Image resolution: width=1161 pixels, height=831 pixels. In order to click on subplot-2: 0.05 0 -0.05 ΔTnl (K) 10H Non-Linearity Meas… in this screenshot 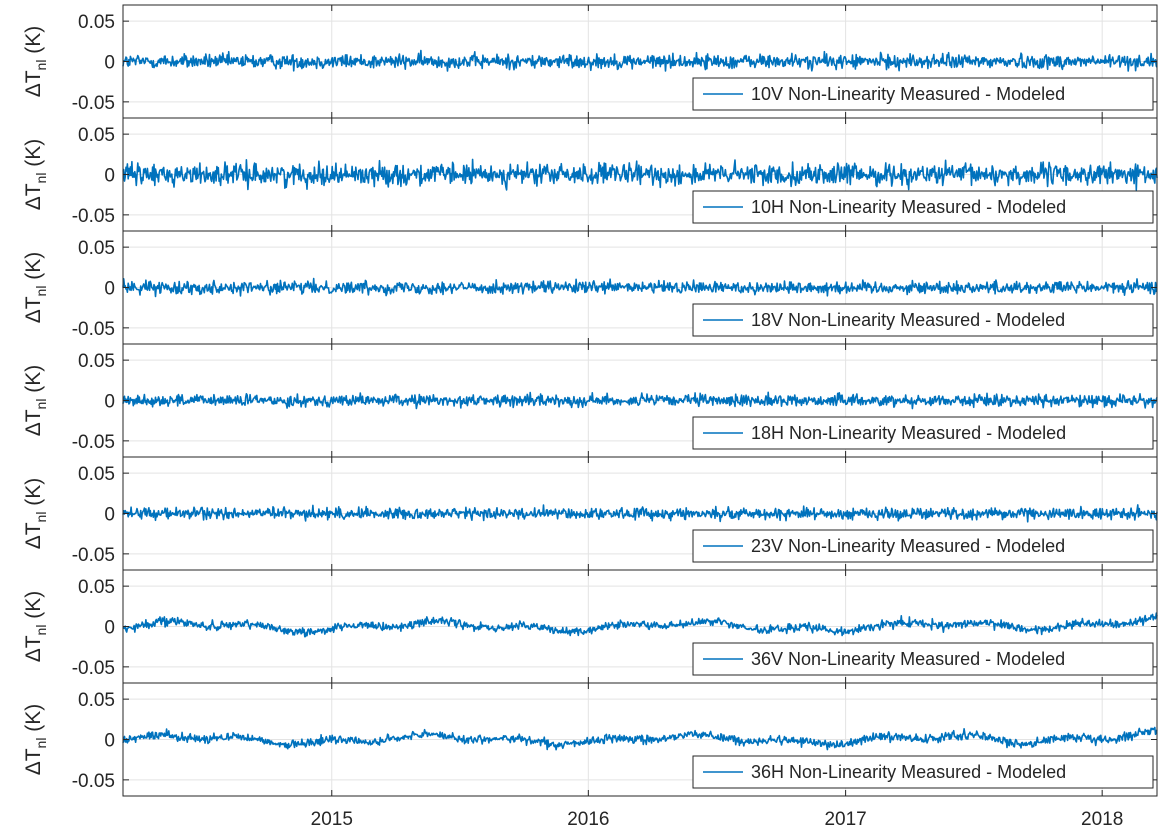, I will do `click(590, 174)`.